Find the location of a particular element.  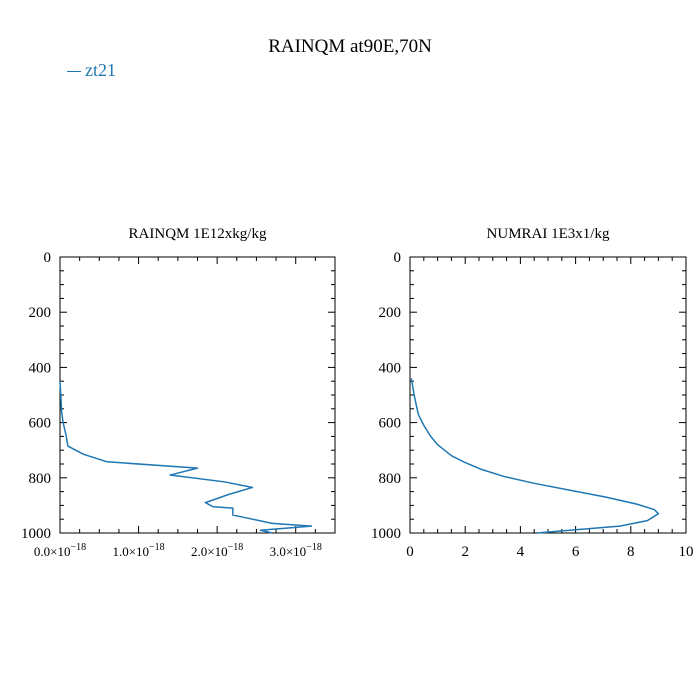

page-title: RAINQM at90E,70N is located at coordinates (350, 46).